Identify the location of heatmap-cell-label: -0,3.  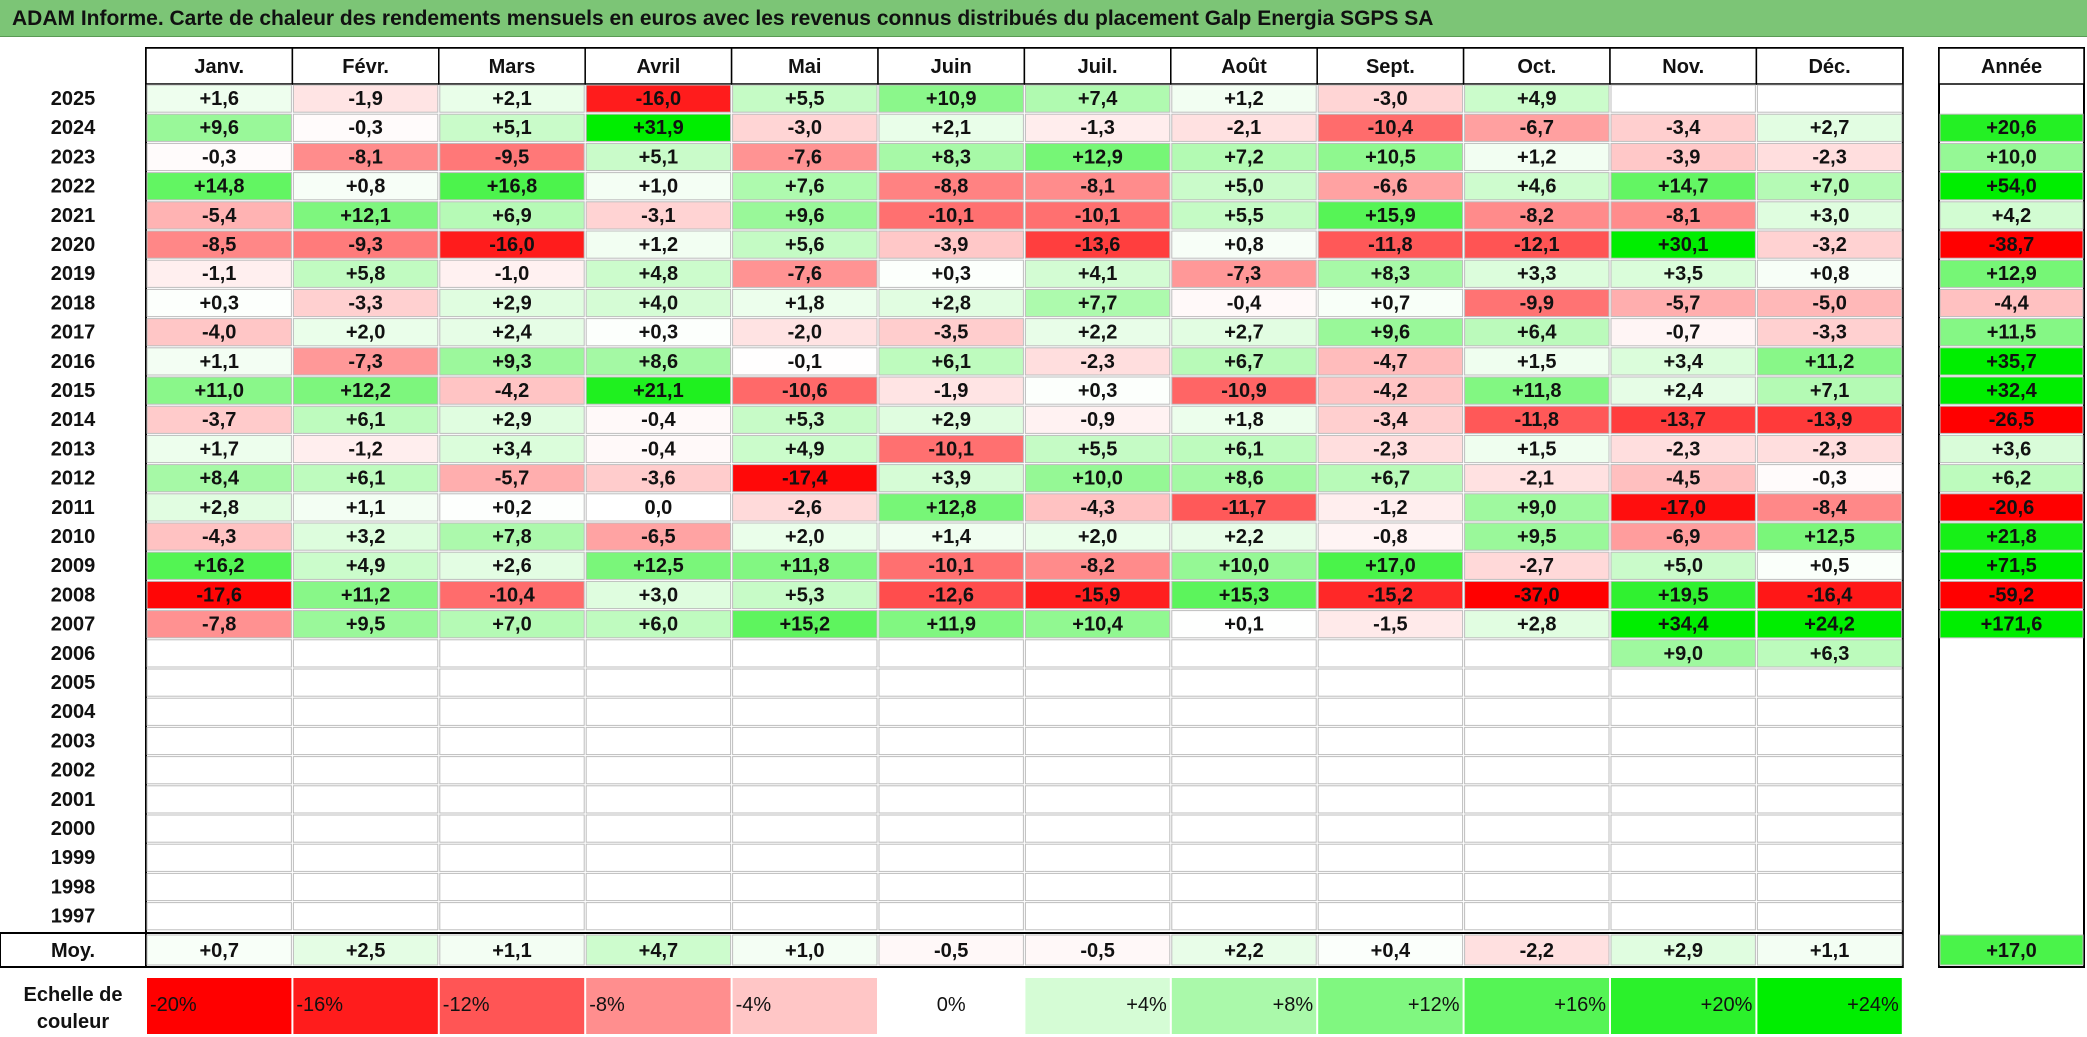
(219, 157).